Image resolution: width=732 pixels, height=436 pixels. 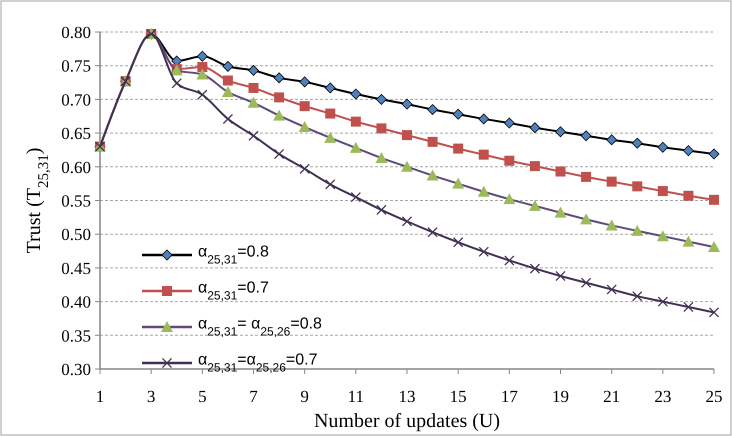 What do you see at coordinates (253, 396) in the screenshot?
I see `x-tick-label: 7` at bounding box center [253, 396].